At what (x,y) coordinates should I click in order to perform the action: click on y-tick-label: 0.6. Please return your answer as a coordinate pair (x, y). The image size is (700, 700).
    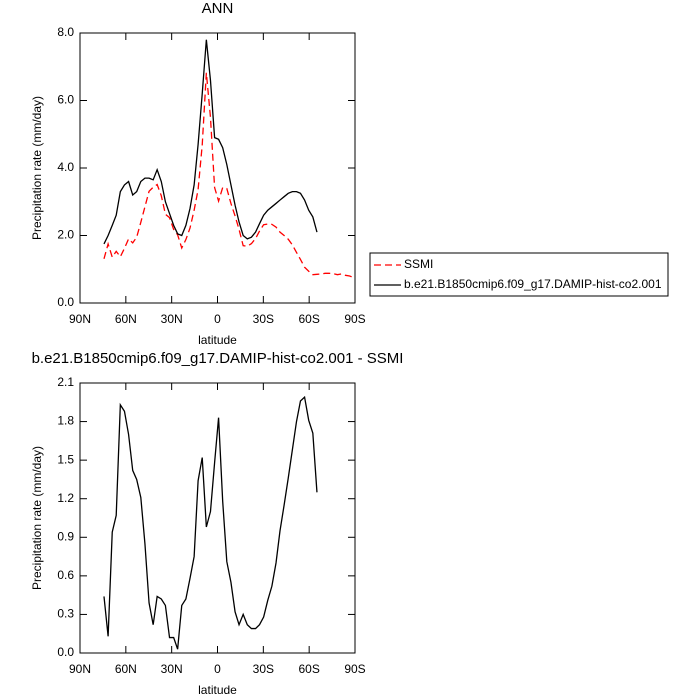
    Looking at the image, I should click on (65, 575).